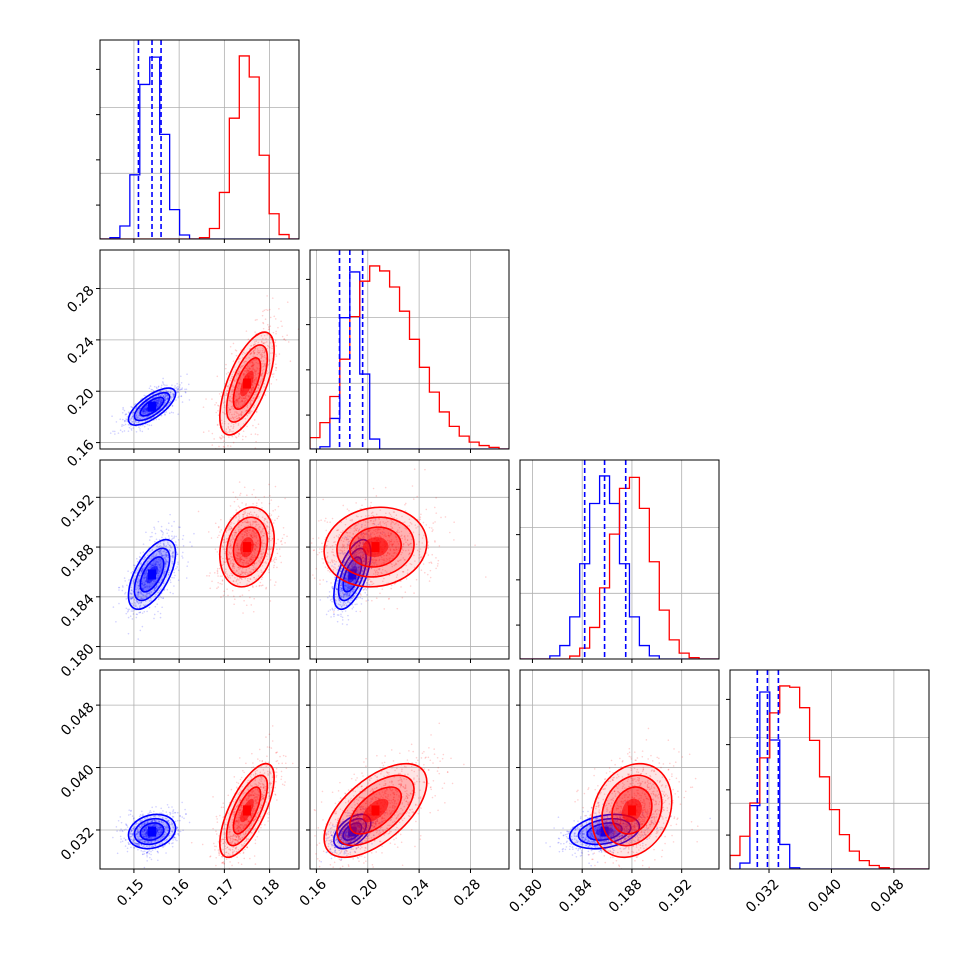 The image size is (970, 970). I want to click on y-tick-label-0: 0.180, so click(78, 661).